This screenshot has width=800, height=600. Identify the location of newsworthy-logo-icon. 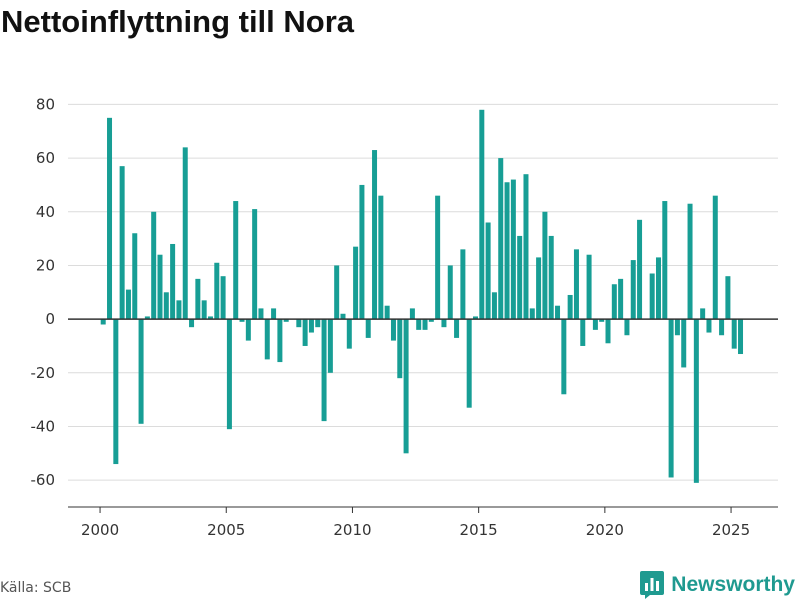
(652, 585).